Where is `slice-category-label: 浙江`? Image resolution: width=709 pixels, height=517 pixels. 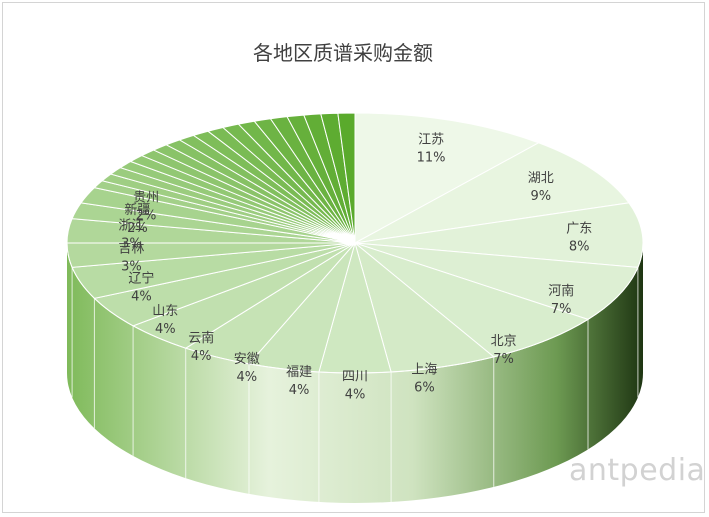
slice-category-label: 浙江 is located at coordinates (131, 226).